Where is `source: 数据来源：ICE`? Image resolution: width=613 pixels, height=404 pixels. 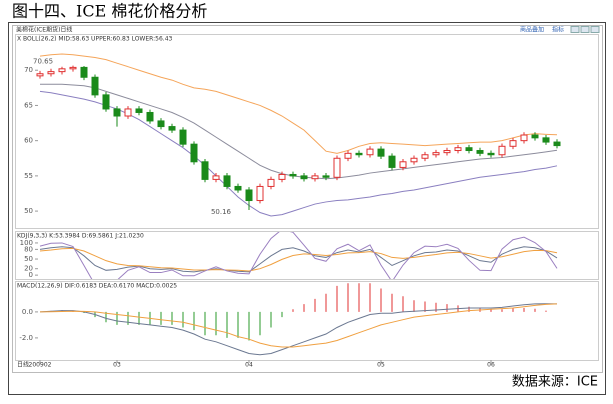
source: 数据来源：ICE is located at coordinates (555, 382).